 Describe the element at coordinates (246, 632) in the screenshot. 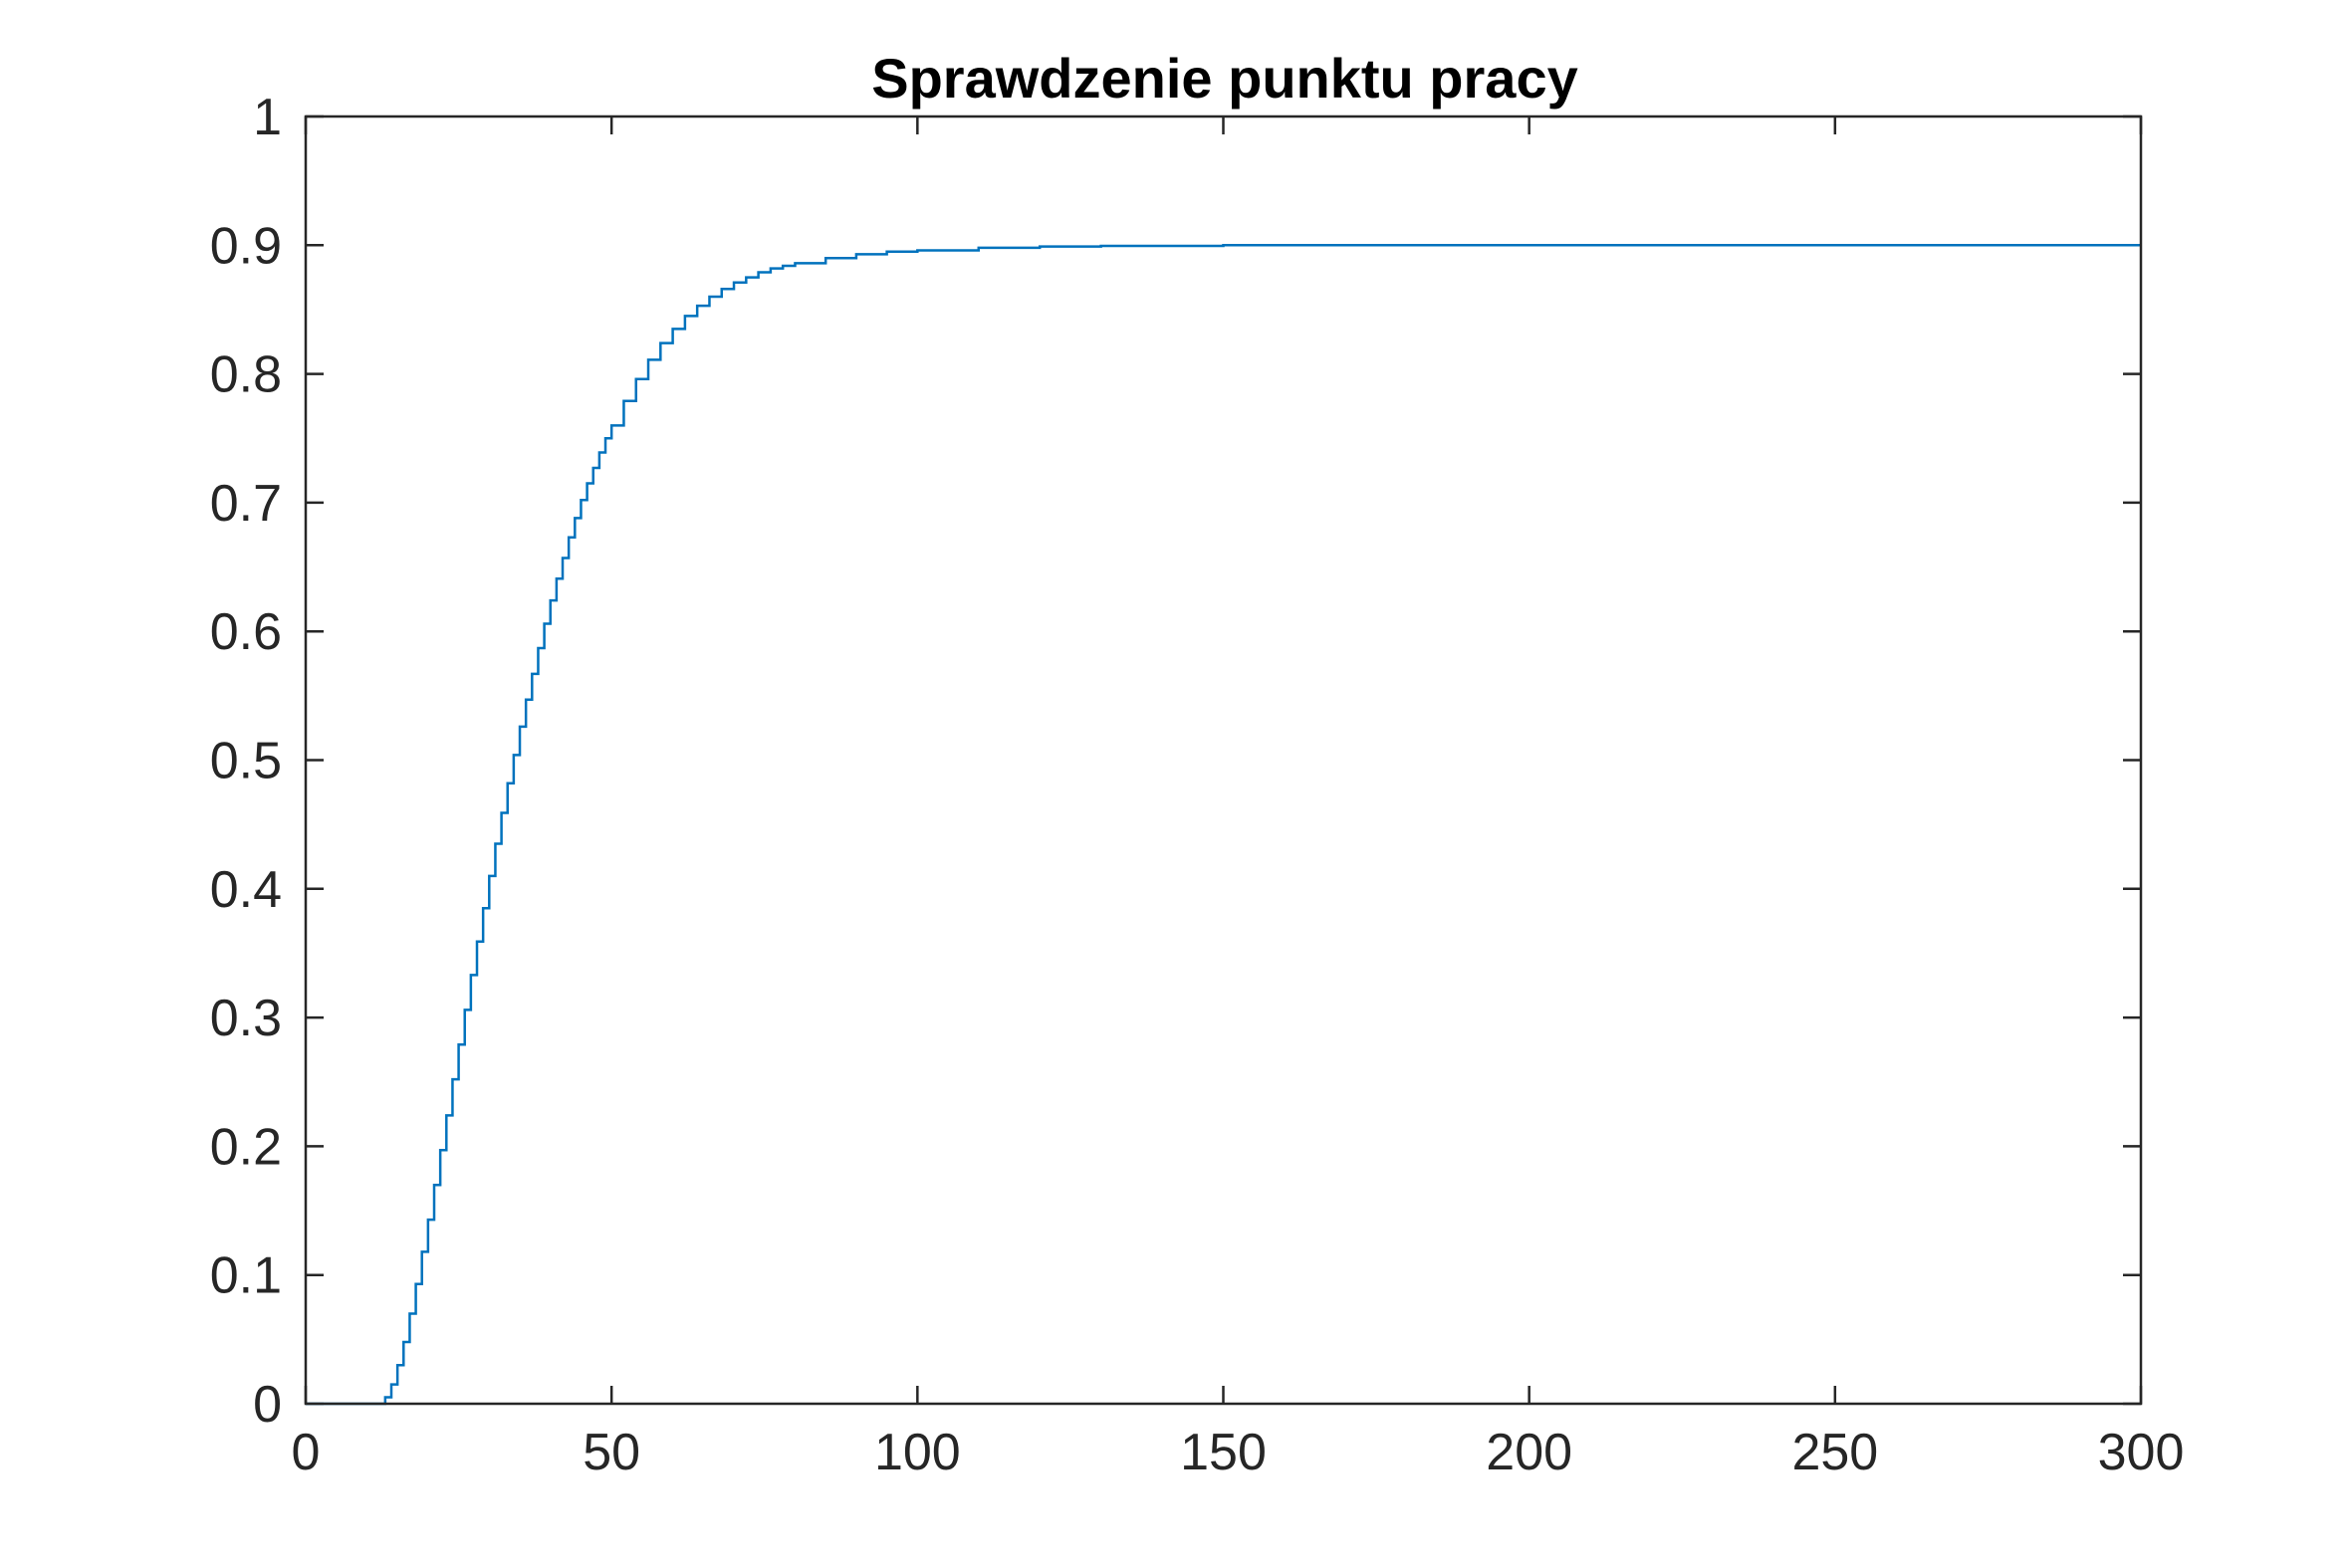

I see `y-tick-label: 0.6` at that location.